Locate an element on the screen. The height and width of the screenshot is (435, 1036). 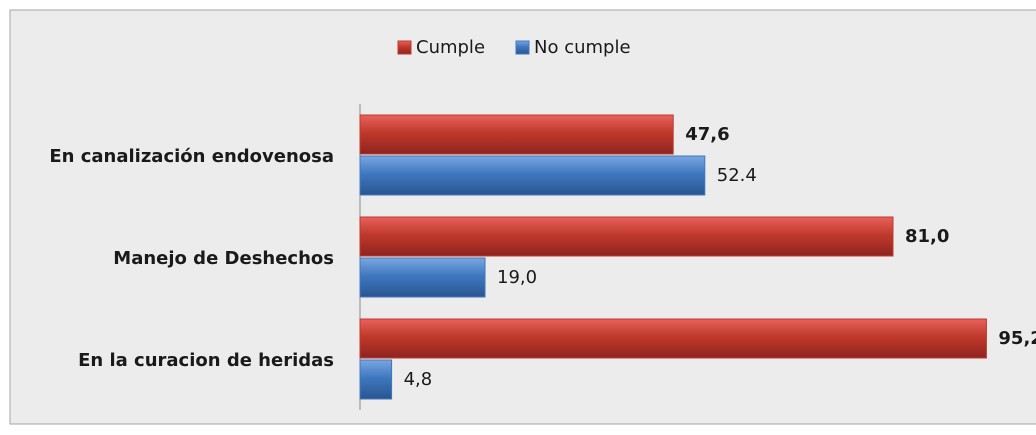
legend-label: No cumple is located at coordinates (582, 47).